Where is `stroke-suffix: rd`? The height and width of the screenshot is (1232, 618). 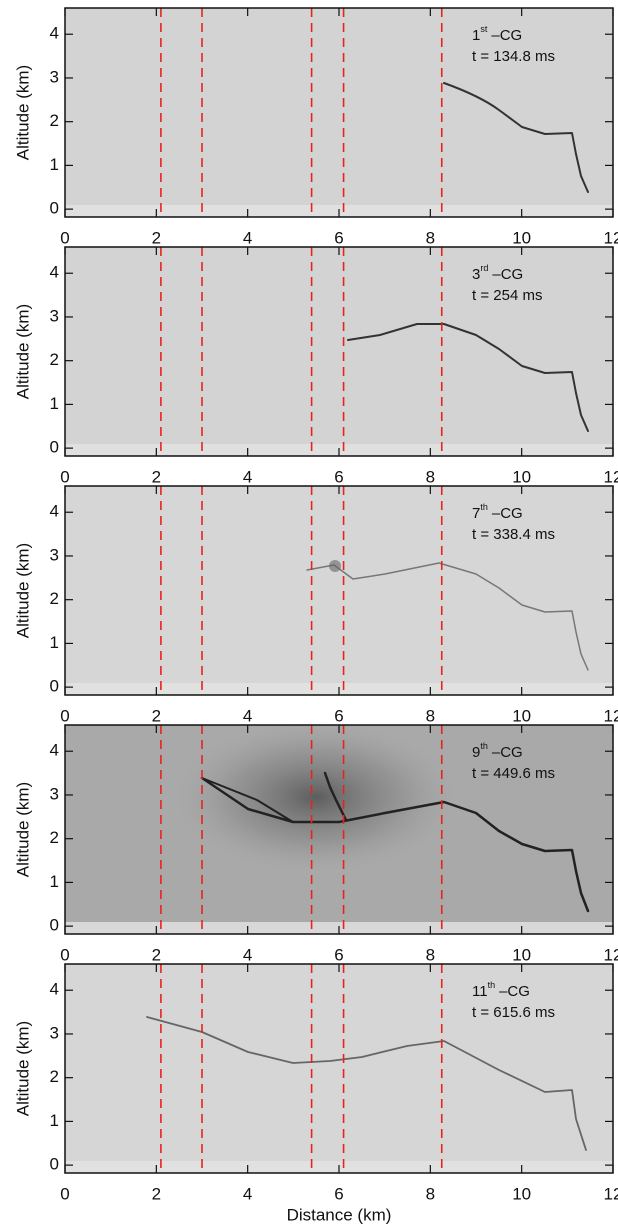
stroke-suffix: rd is located at coordinates (484, 268).